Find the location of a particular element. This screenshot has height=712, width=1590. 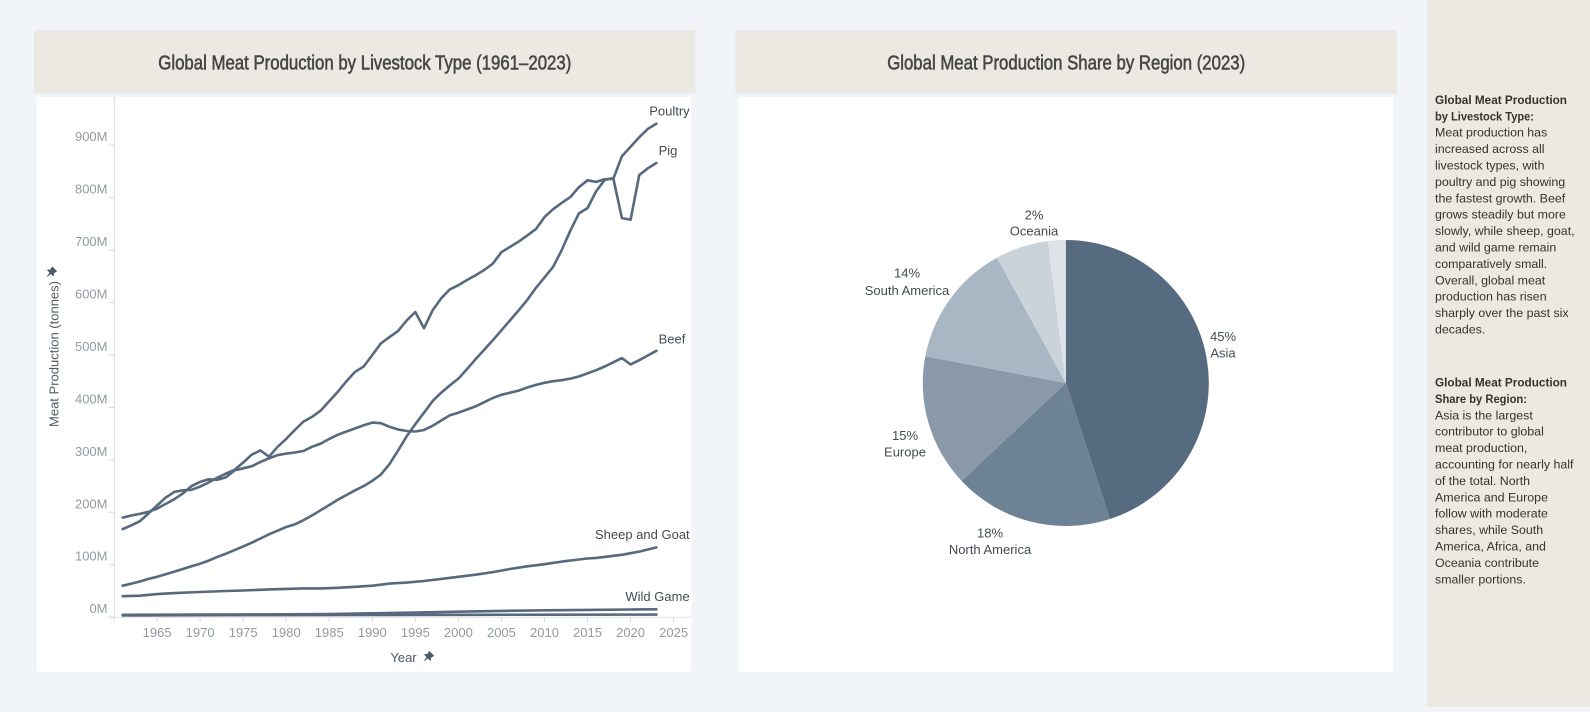

svg-text: 14% is located at coordinates (907, 273).